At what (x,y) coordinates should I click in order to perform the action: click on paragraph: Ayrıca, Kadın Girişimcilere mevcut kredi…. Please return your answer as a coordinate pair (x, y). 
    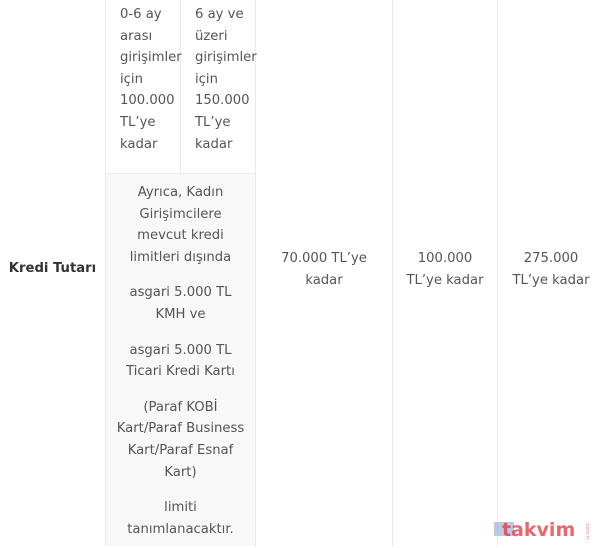
    Looking at the image, I should click on (180, 225).